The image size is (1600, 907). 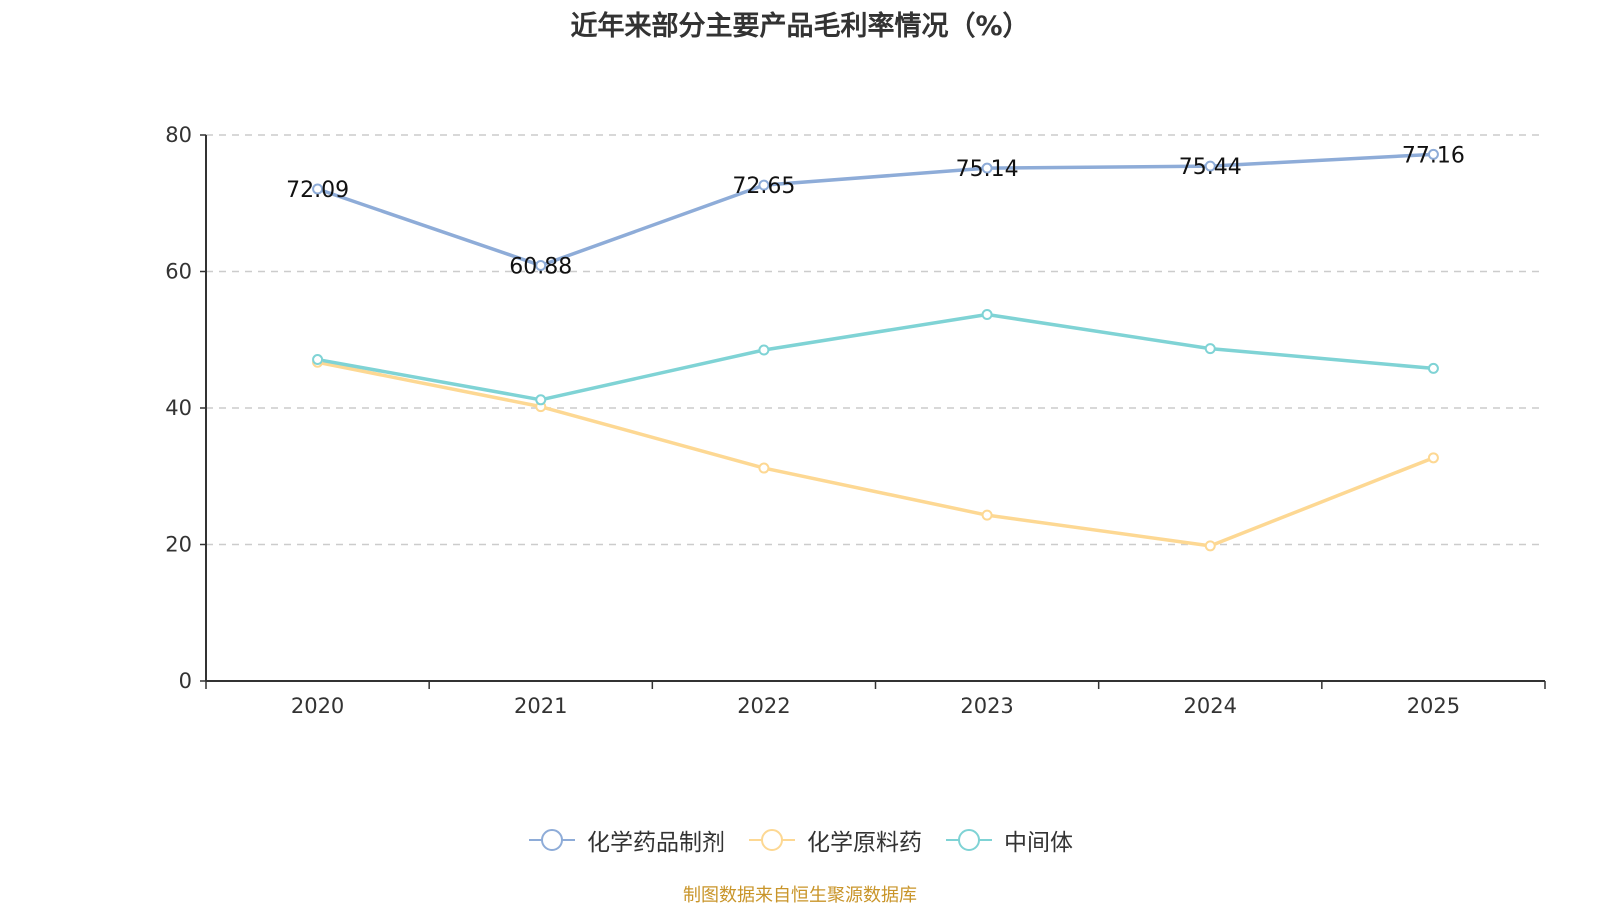 I want to click on y-tick-label: 0, so click(x=185, y=681).